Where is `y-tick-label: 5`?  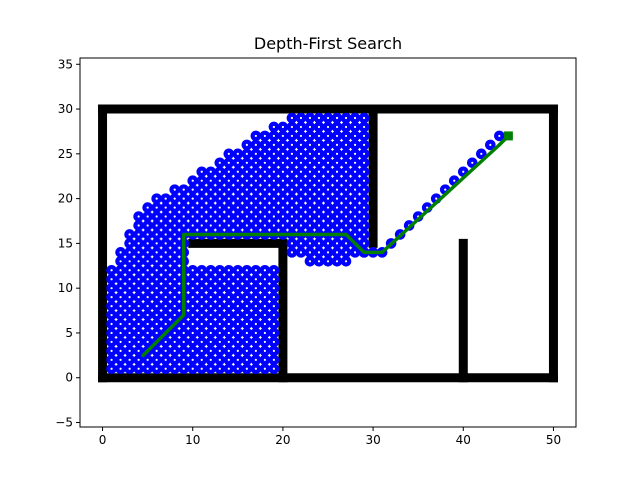 y-tick-label: 5 is located at coordinates (69, 333).